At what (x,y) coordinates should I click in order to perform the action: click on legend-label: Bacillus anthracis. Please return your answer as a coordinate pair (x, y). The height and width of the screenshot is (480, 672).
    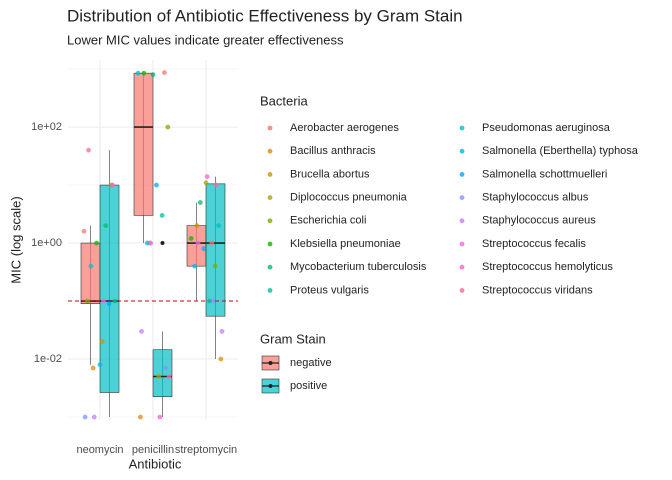
    Looking at the image, I should click on (333, 151).